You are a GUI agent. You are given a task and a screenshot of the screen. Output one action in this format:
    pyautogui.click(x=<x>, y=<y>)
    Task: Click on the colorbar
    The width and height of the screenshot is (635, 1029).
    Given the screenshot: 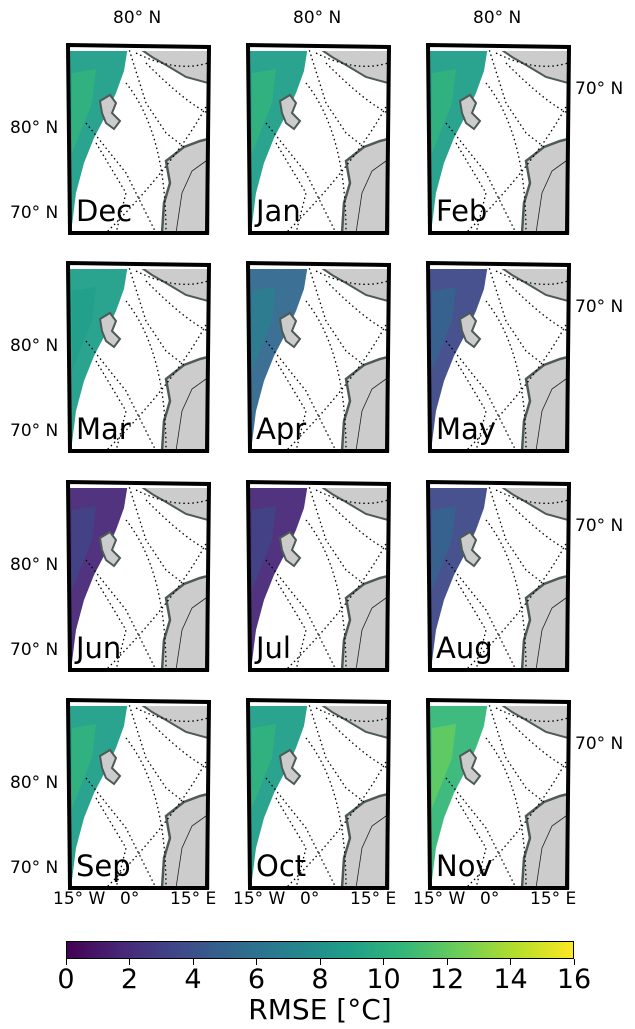 What is the action you would take?
    pyautogui.click(x=320, y=950)
    